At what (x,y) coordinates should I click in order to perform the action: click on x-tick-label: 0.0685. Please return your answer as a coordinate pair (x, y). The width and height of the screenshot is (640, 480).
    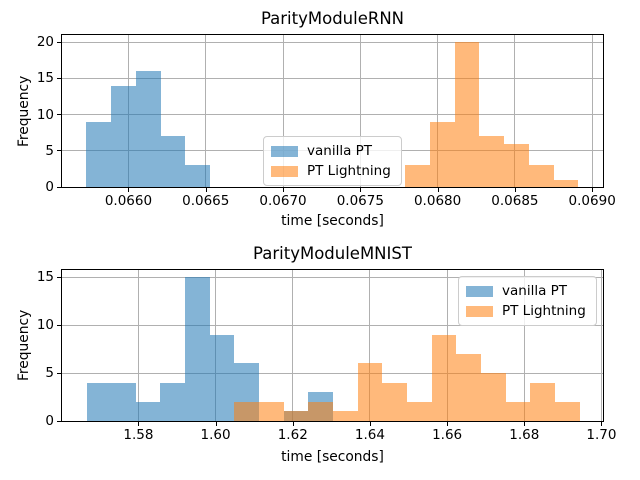
    Looking at the image, I should click on (515, 201).